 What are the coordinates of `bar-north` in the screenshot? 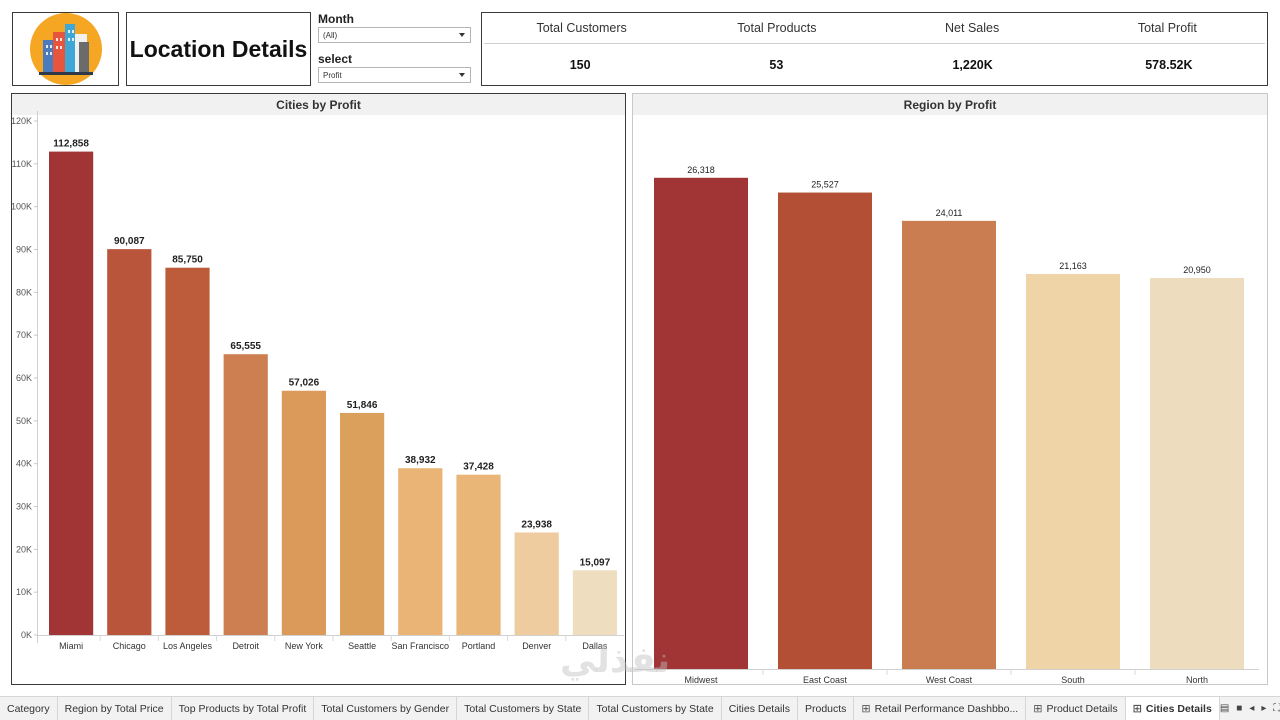 It's located at (1197, 473).